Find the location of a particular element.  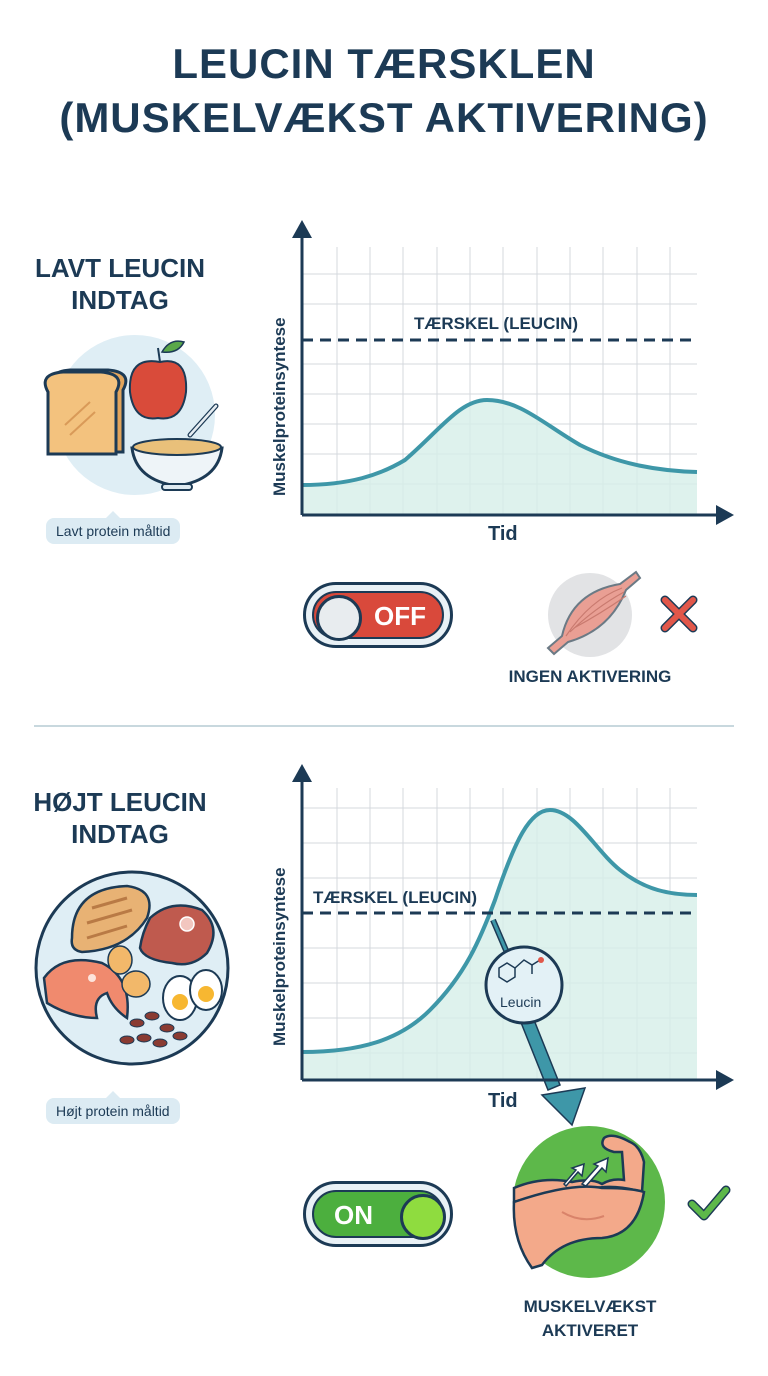

low-leucin-chart is located at coordinates (513, 372).